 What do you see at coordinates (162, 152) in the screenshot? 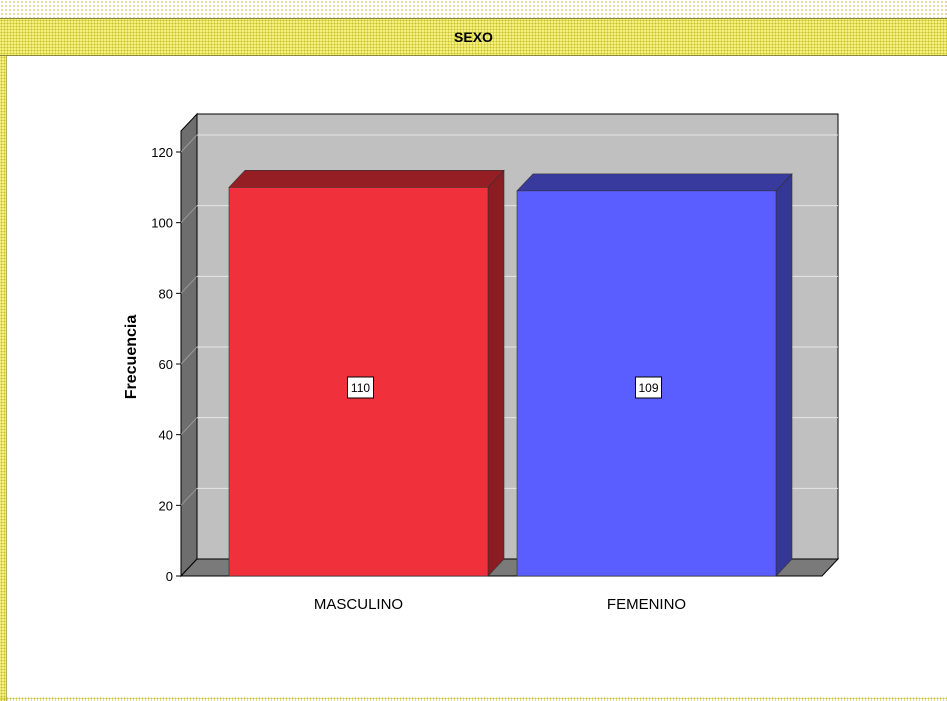
I see `y-tick-label: 120` at bounding box center [162, 152].